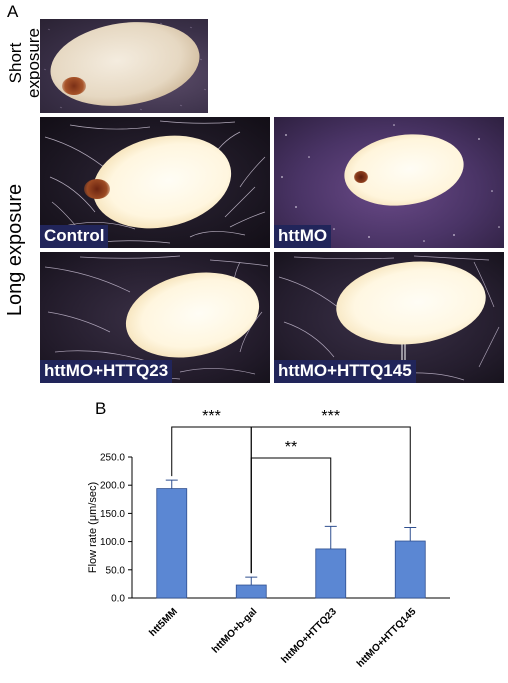 This screenshot has width=508, height=683. I want to click on httq145-label: httMO+HTTQ145, so click(345, 371).